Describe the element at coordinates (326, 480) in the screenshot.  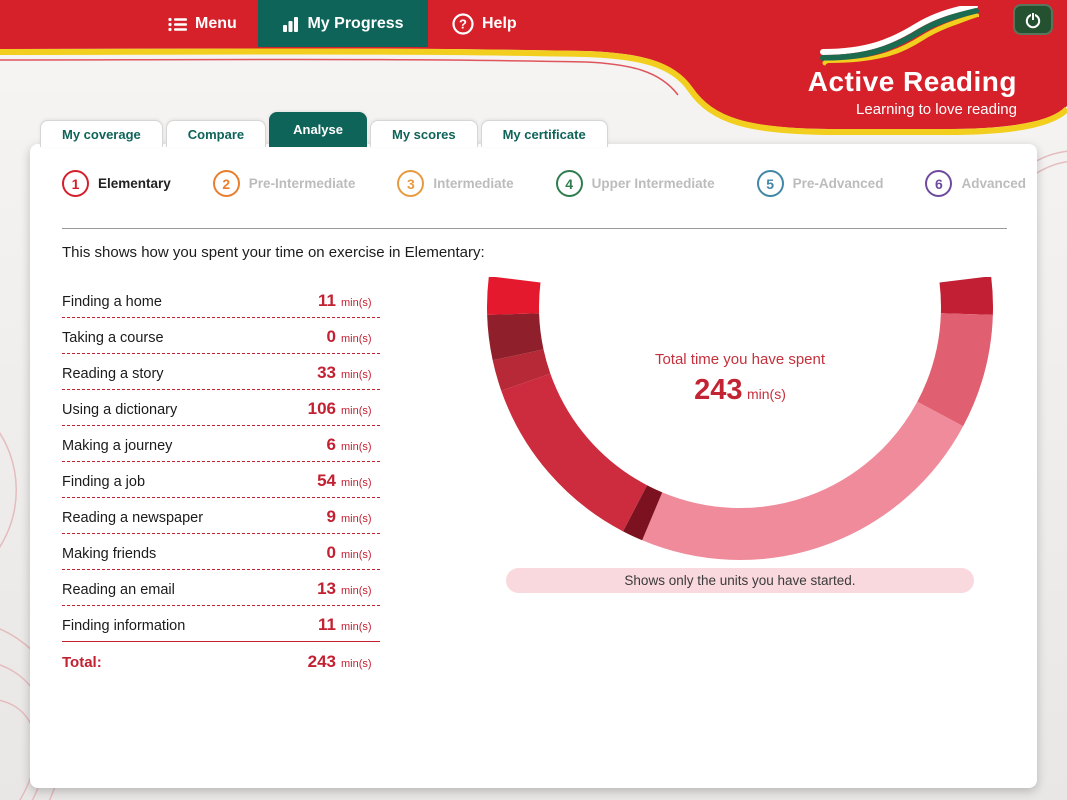
I see `row-value: 54` at that location.